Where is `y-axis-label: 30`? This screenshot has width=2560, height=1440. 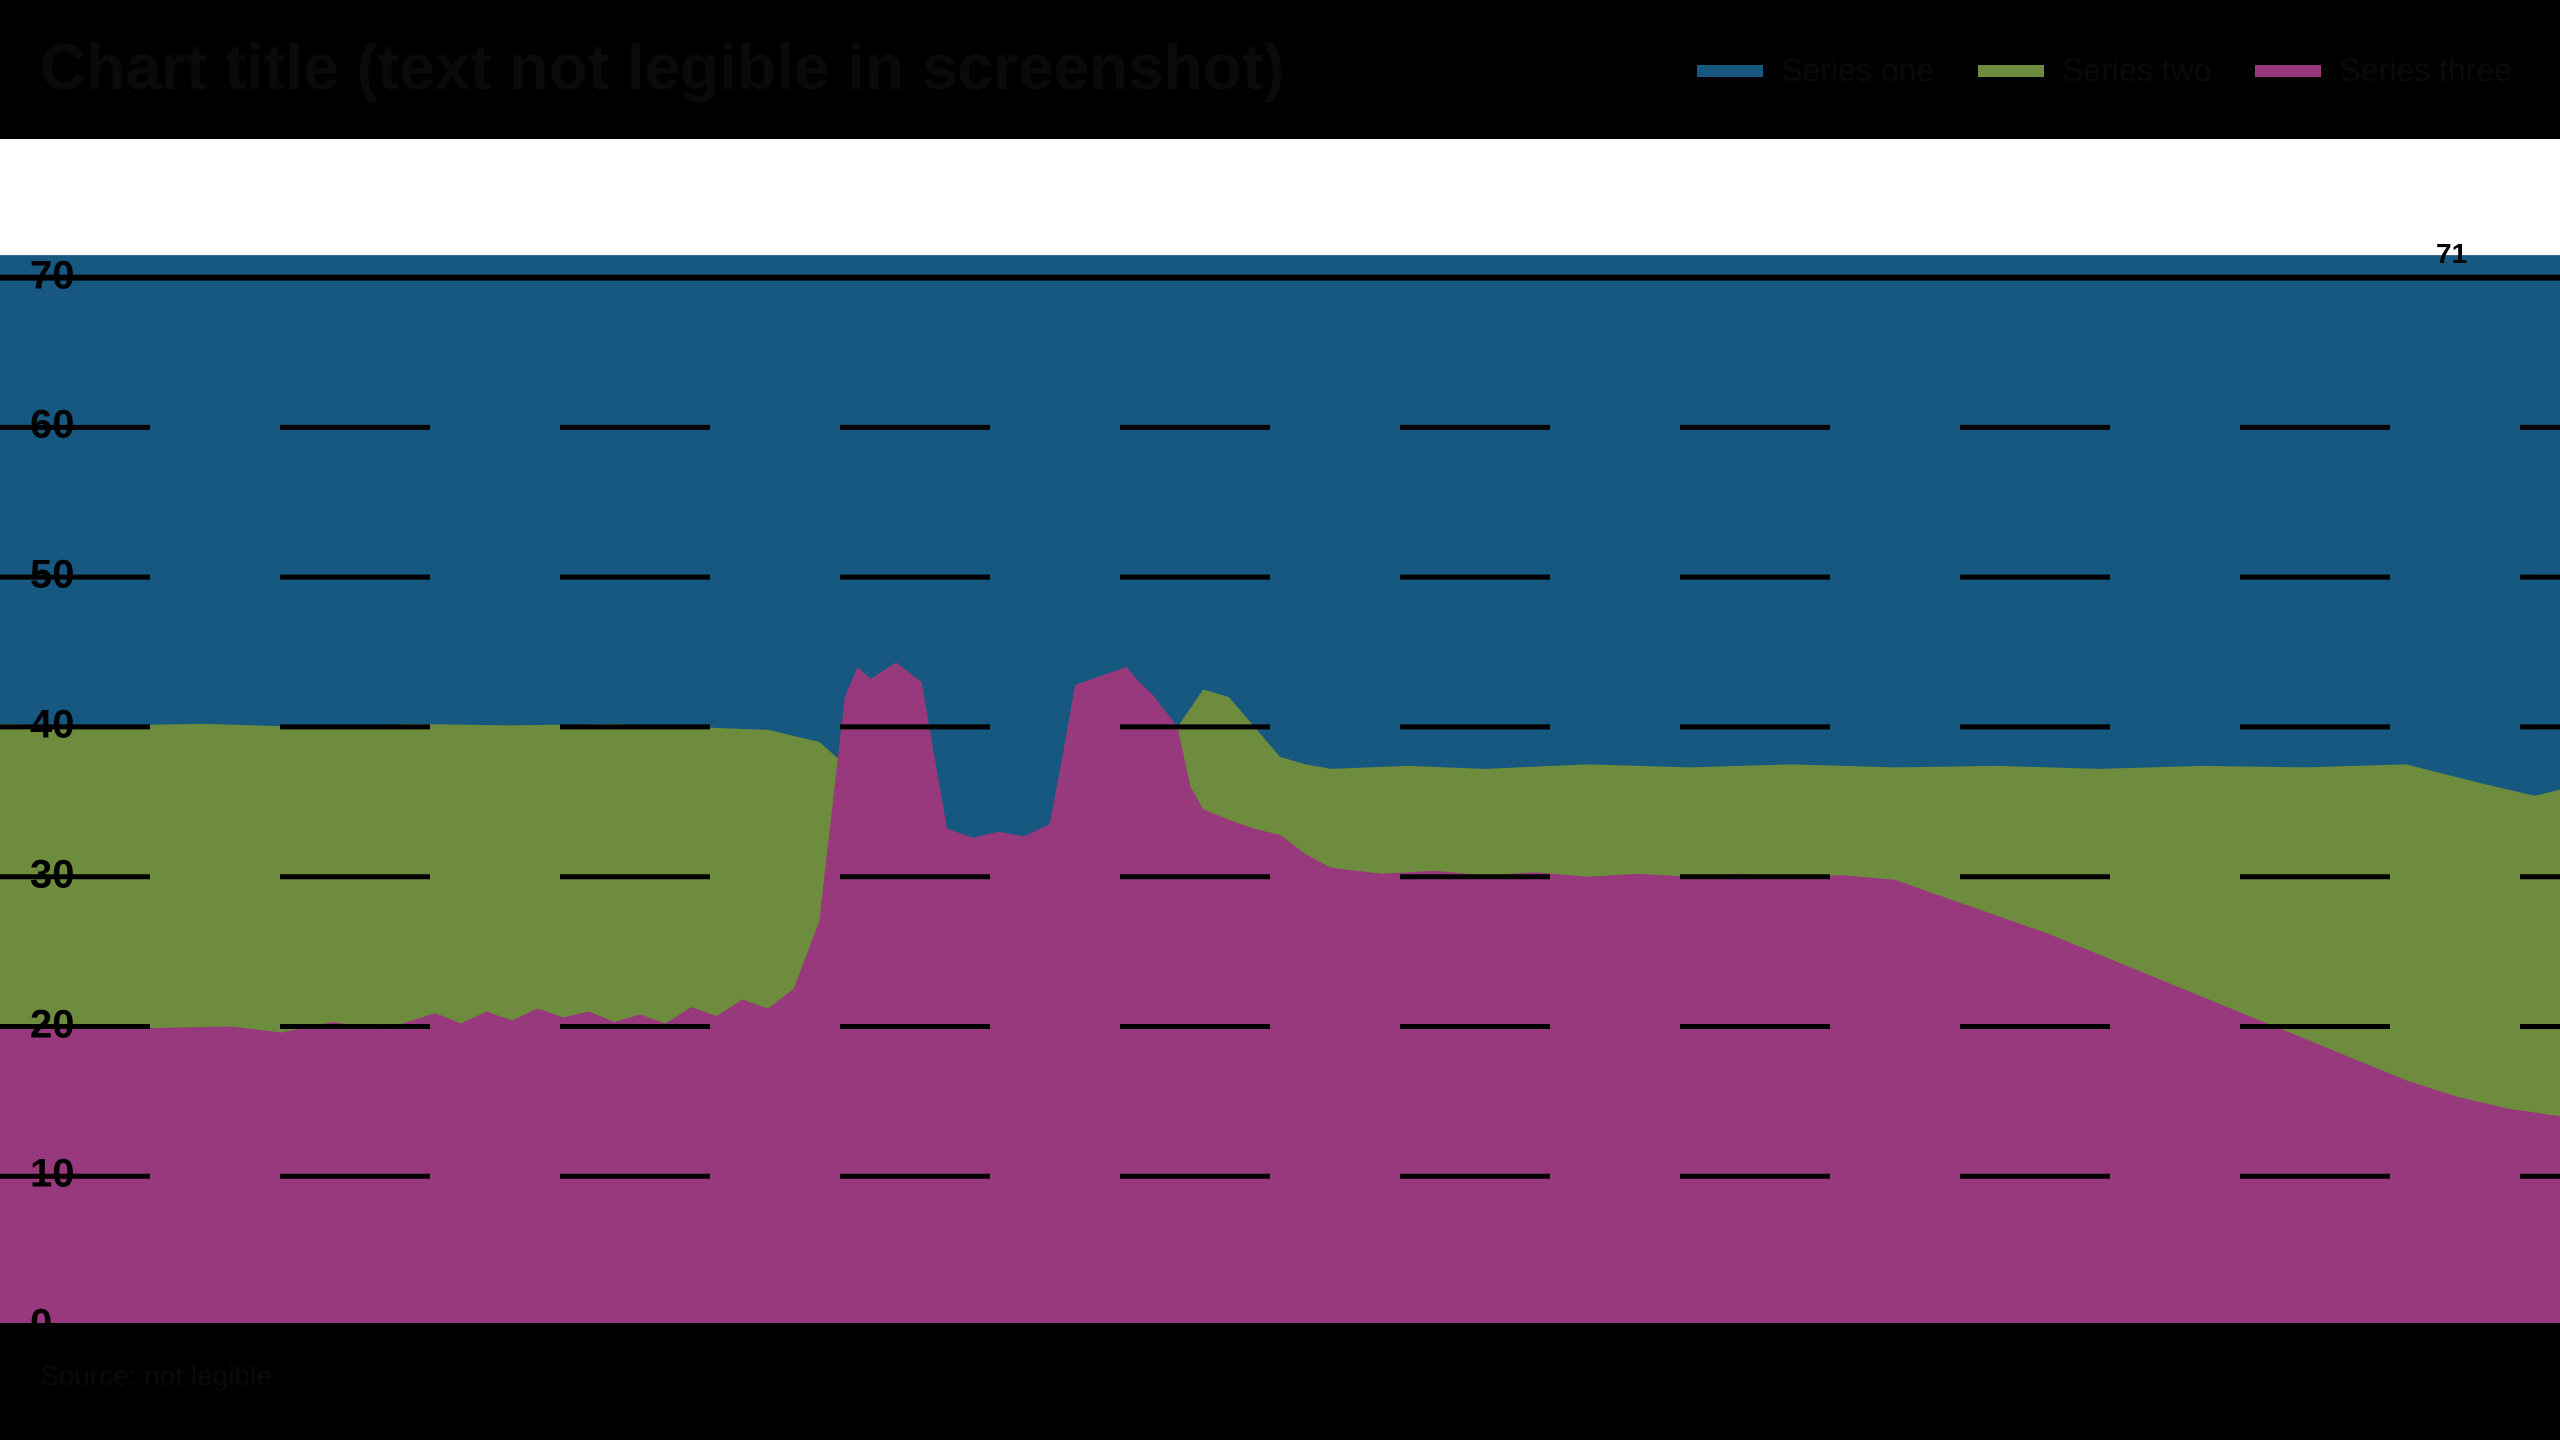 y-axis-label: 30 is located at coordinates (52, 874).